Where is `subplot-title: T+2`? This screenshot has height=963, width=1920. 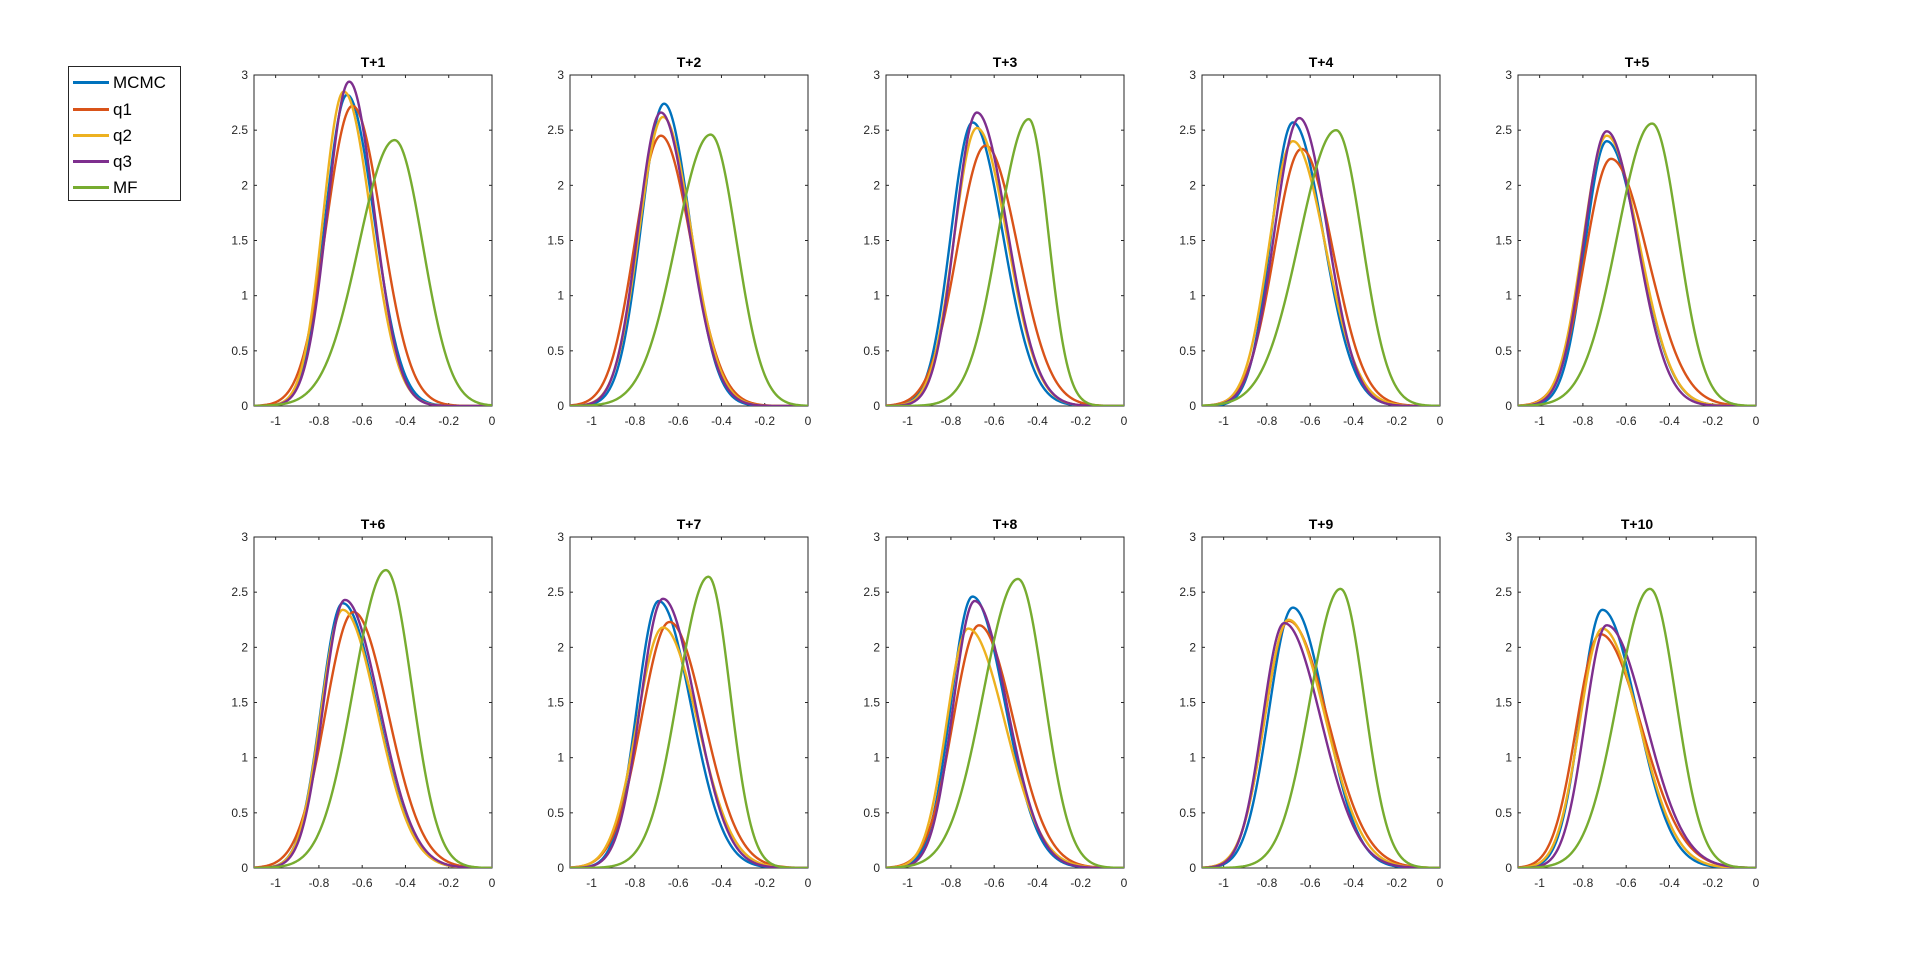 subplot-title: T+2 is located at coordinates (689, 62).